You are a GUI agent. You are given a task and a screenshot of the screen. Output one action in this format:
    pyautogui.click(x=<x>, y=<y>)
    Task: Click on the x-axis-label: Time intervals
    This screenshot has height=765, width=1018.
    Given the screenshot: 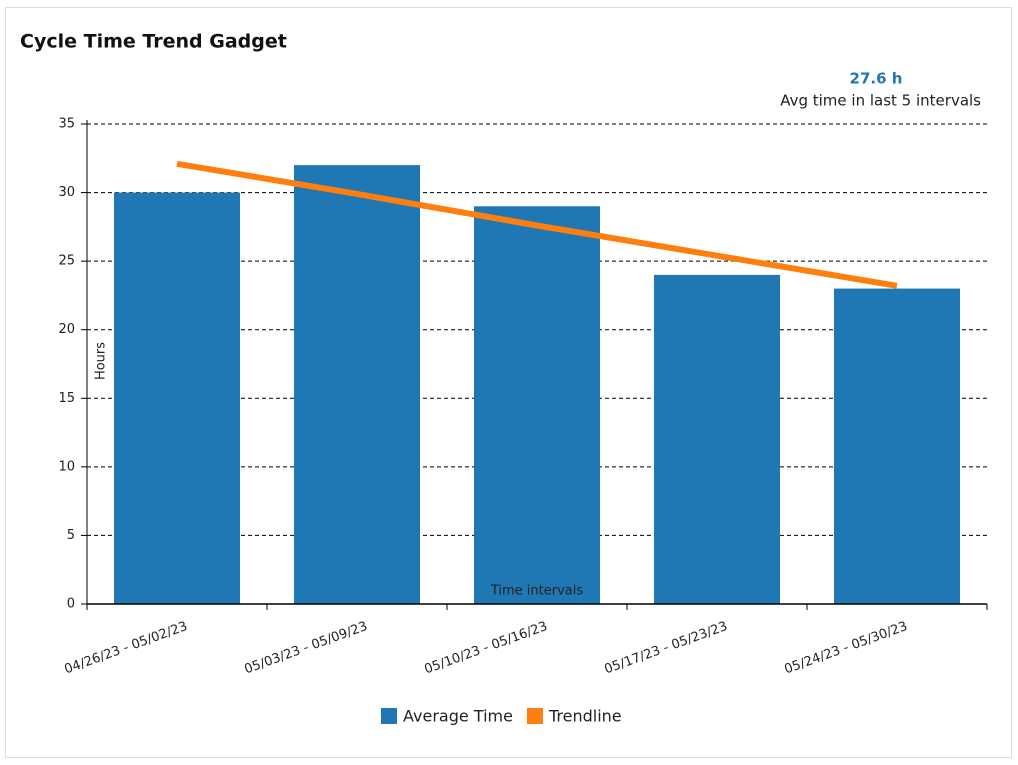 What is the action you would take?
    pyautogui.click(x=537, y=591)
    